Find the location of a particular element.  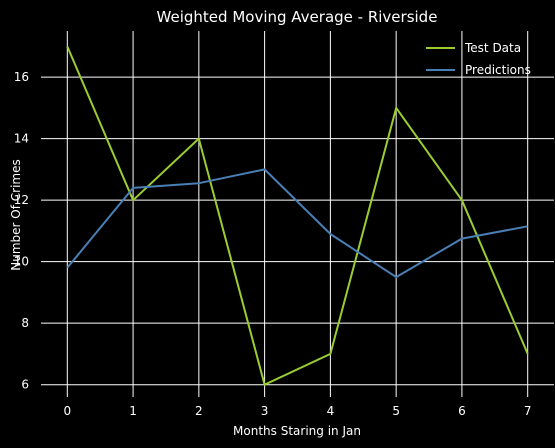

x-tick-label: 4 is located at coordinates (331, 411).